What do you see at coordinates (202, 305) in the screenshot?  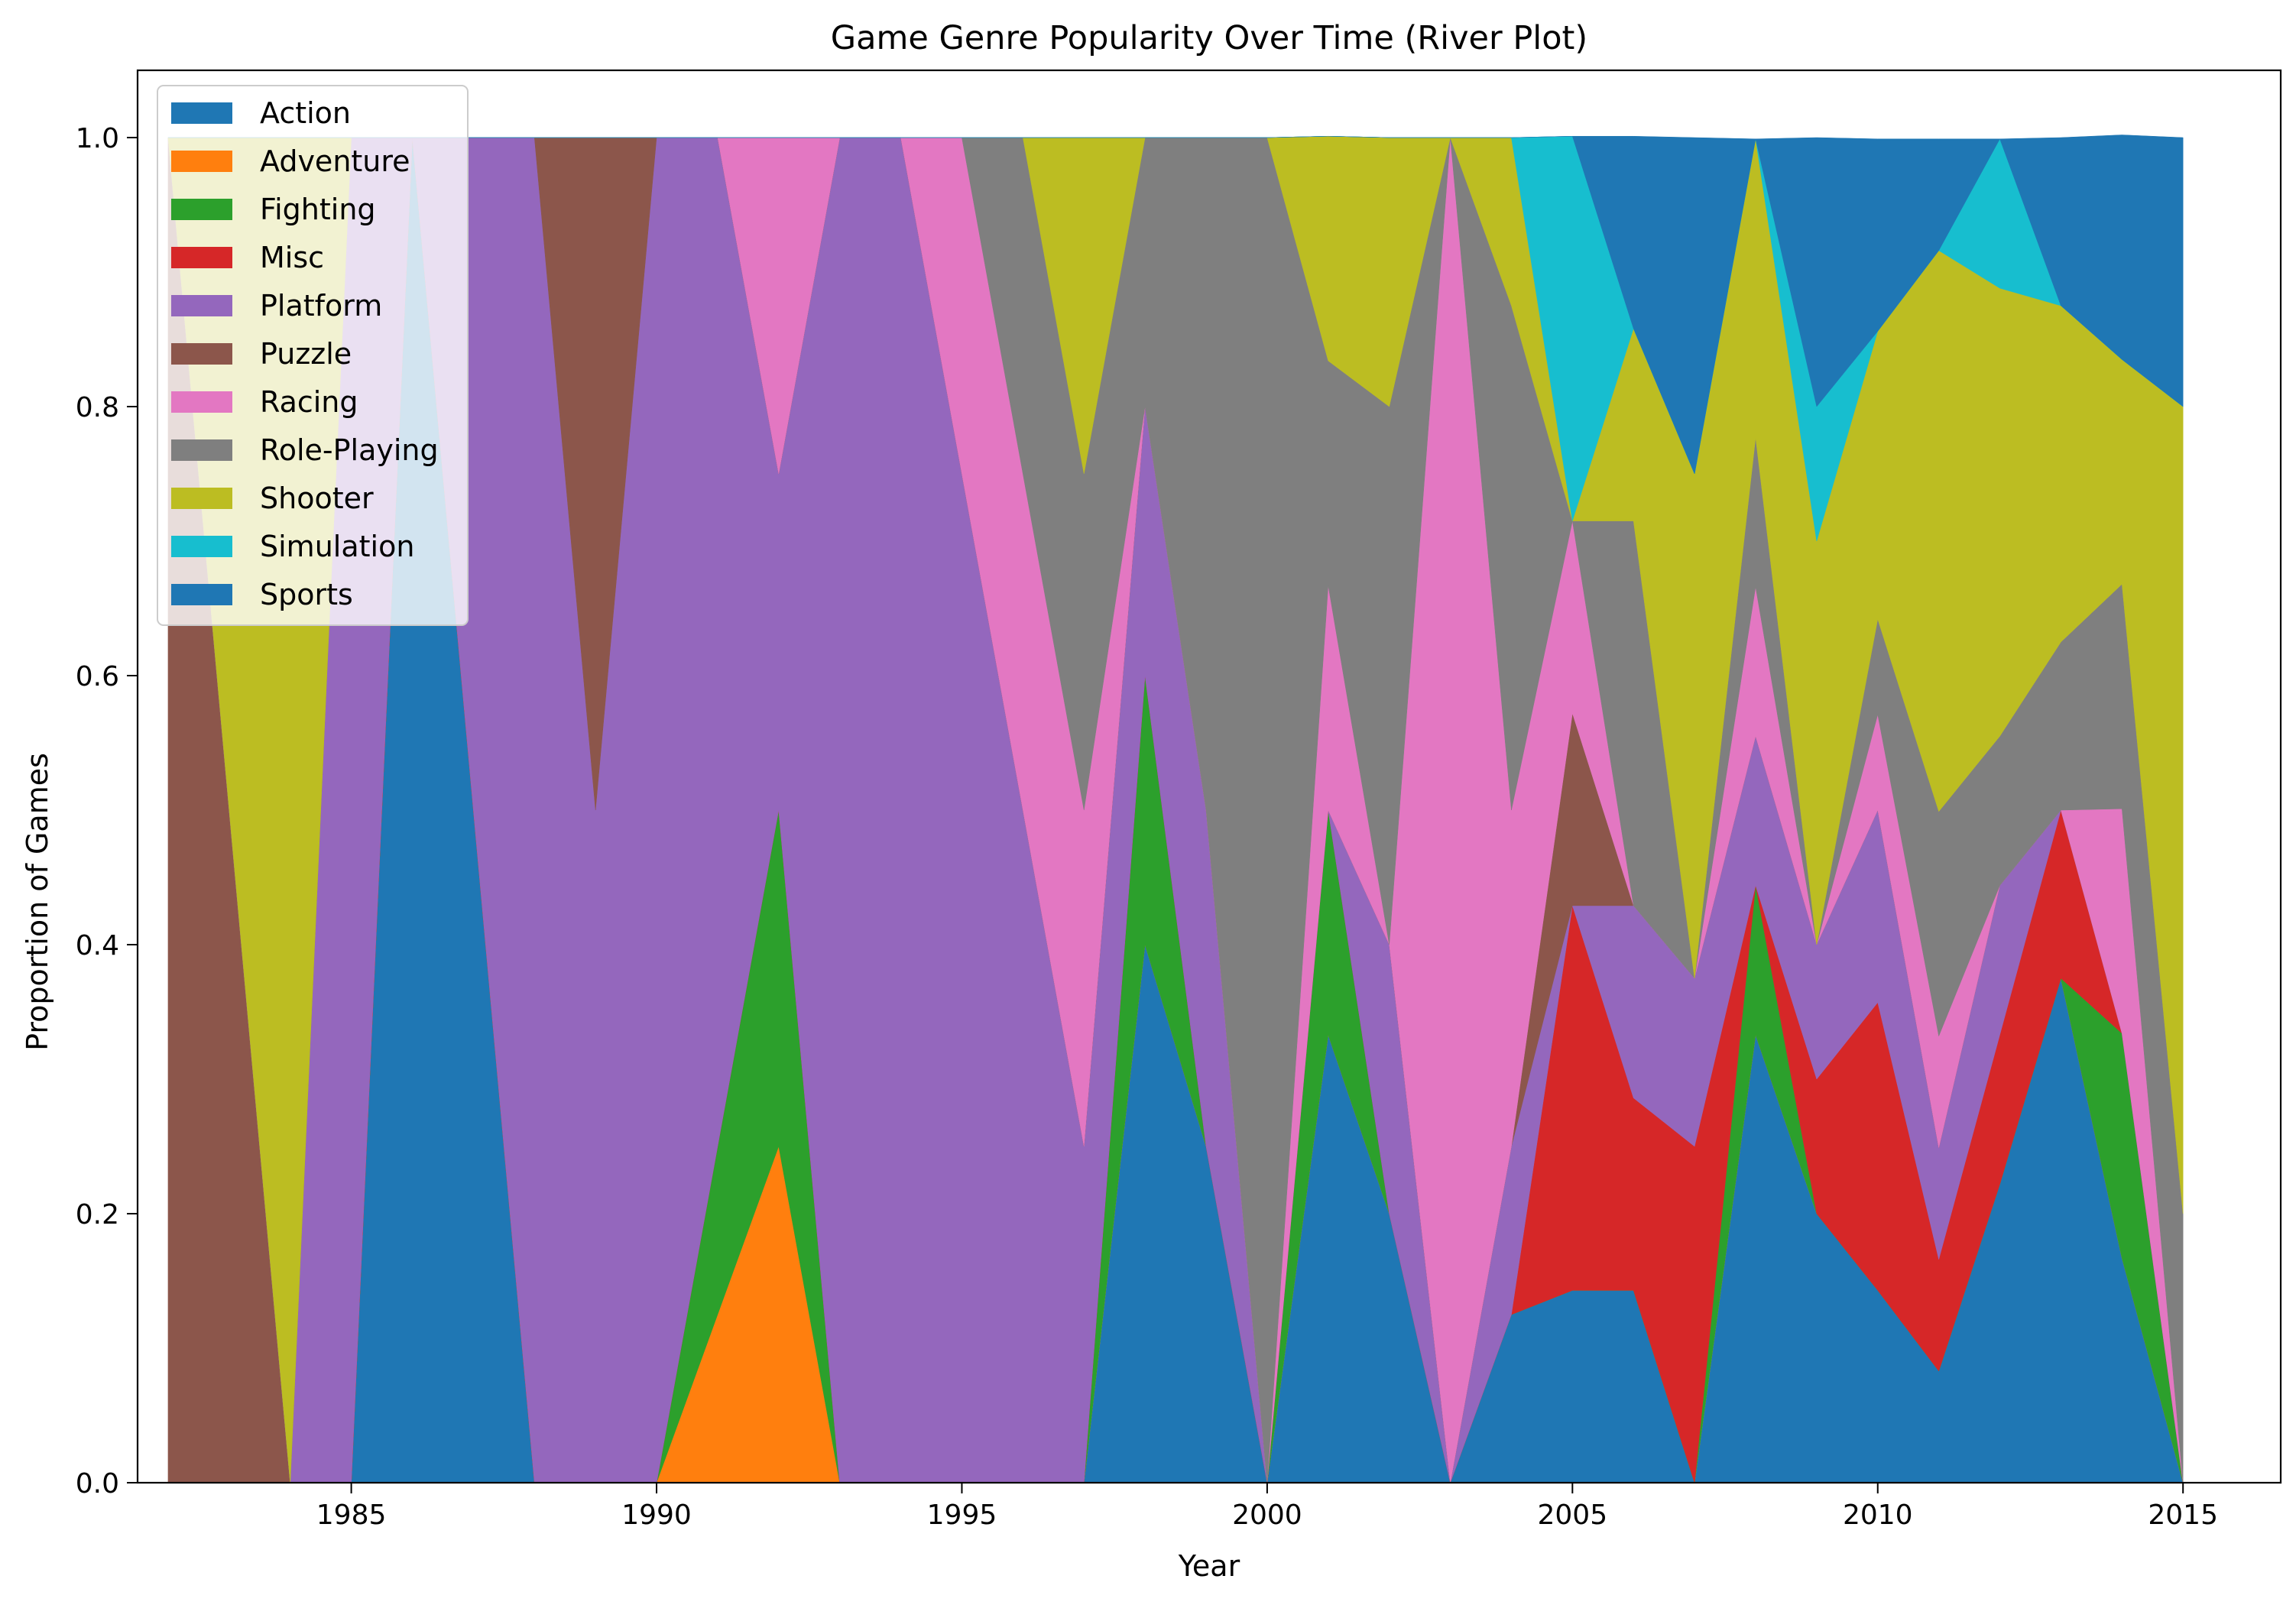 I see `legend-swatch-platform` at bounding box center [202, 305].